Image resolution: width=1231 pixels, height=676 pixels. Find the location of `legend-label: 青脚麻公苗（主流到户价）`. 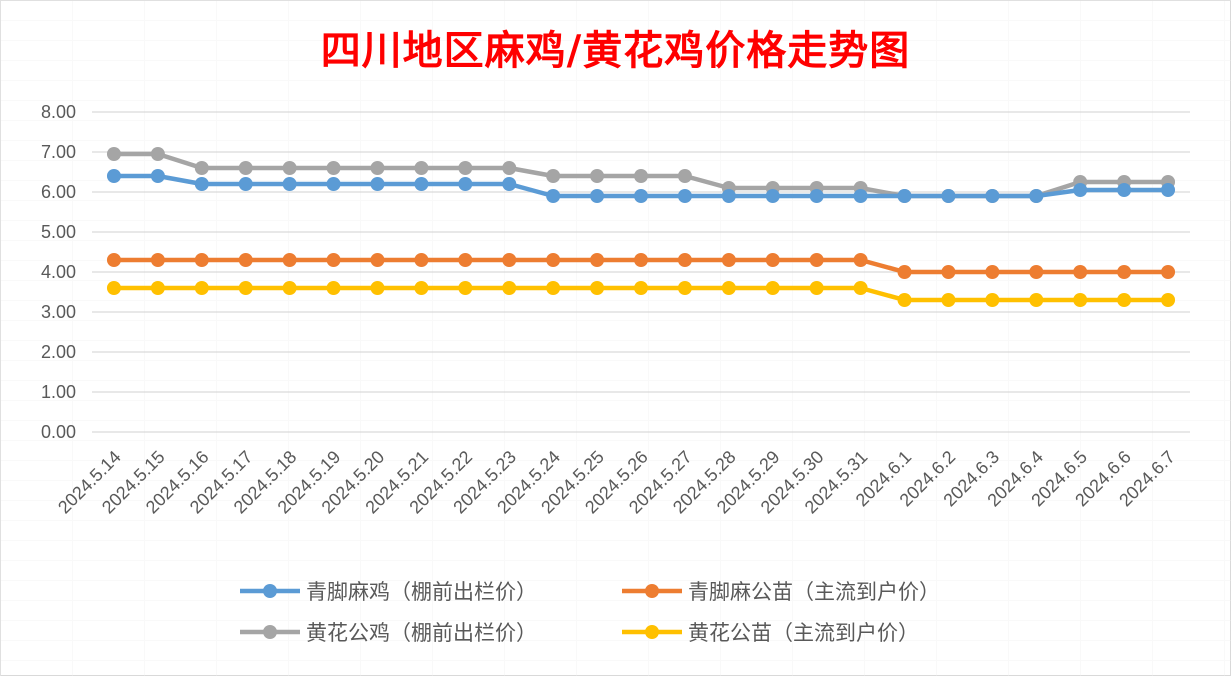

legend-label: 青脚麻公苗（主流到户价） is located at coordinates (814, 592).